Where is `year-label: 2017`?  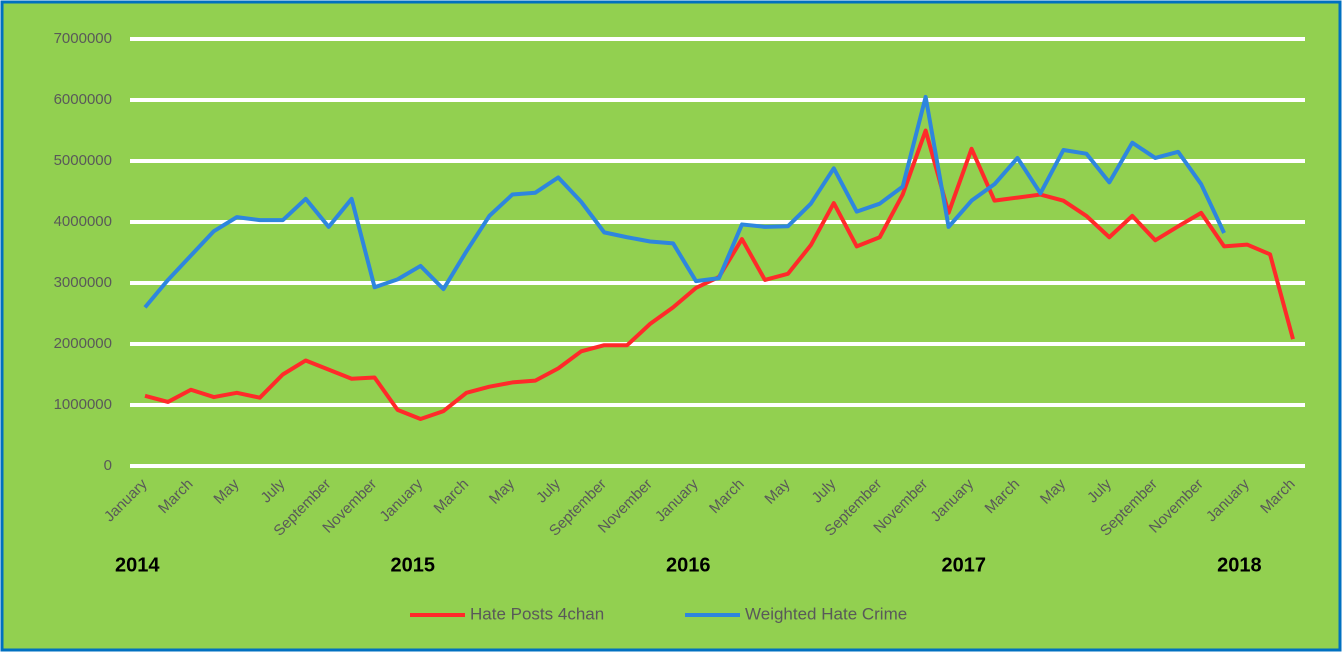 year-label: 2017 is located at coordinates (964, 565).